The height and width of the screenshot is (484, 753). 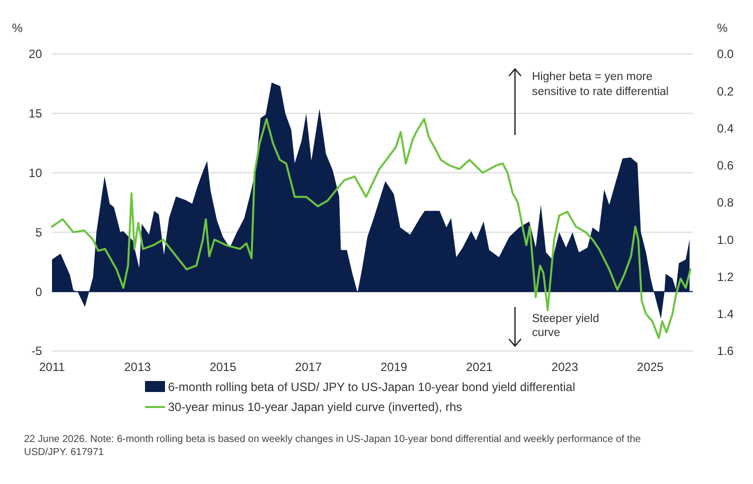 What do you see at coordinates (725, 351) in the screenshot?
I see `y2-tick-label: 1.6` at bounding box center [725, 351].